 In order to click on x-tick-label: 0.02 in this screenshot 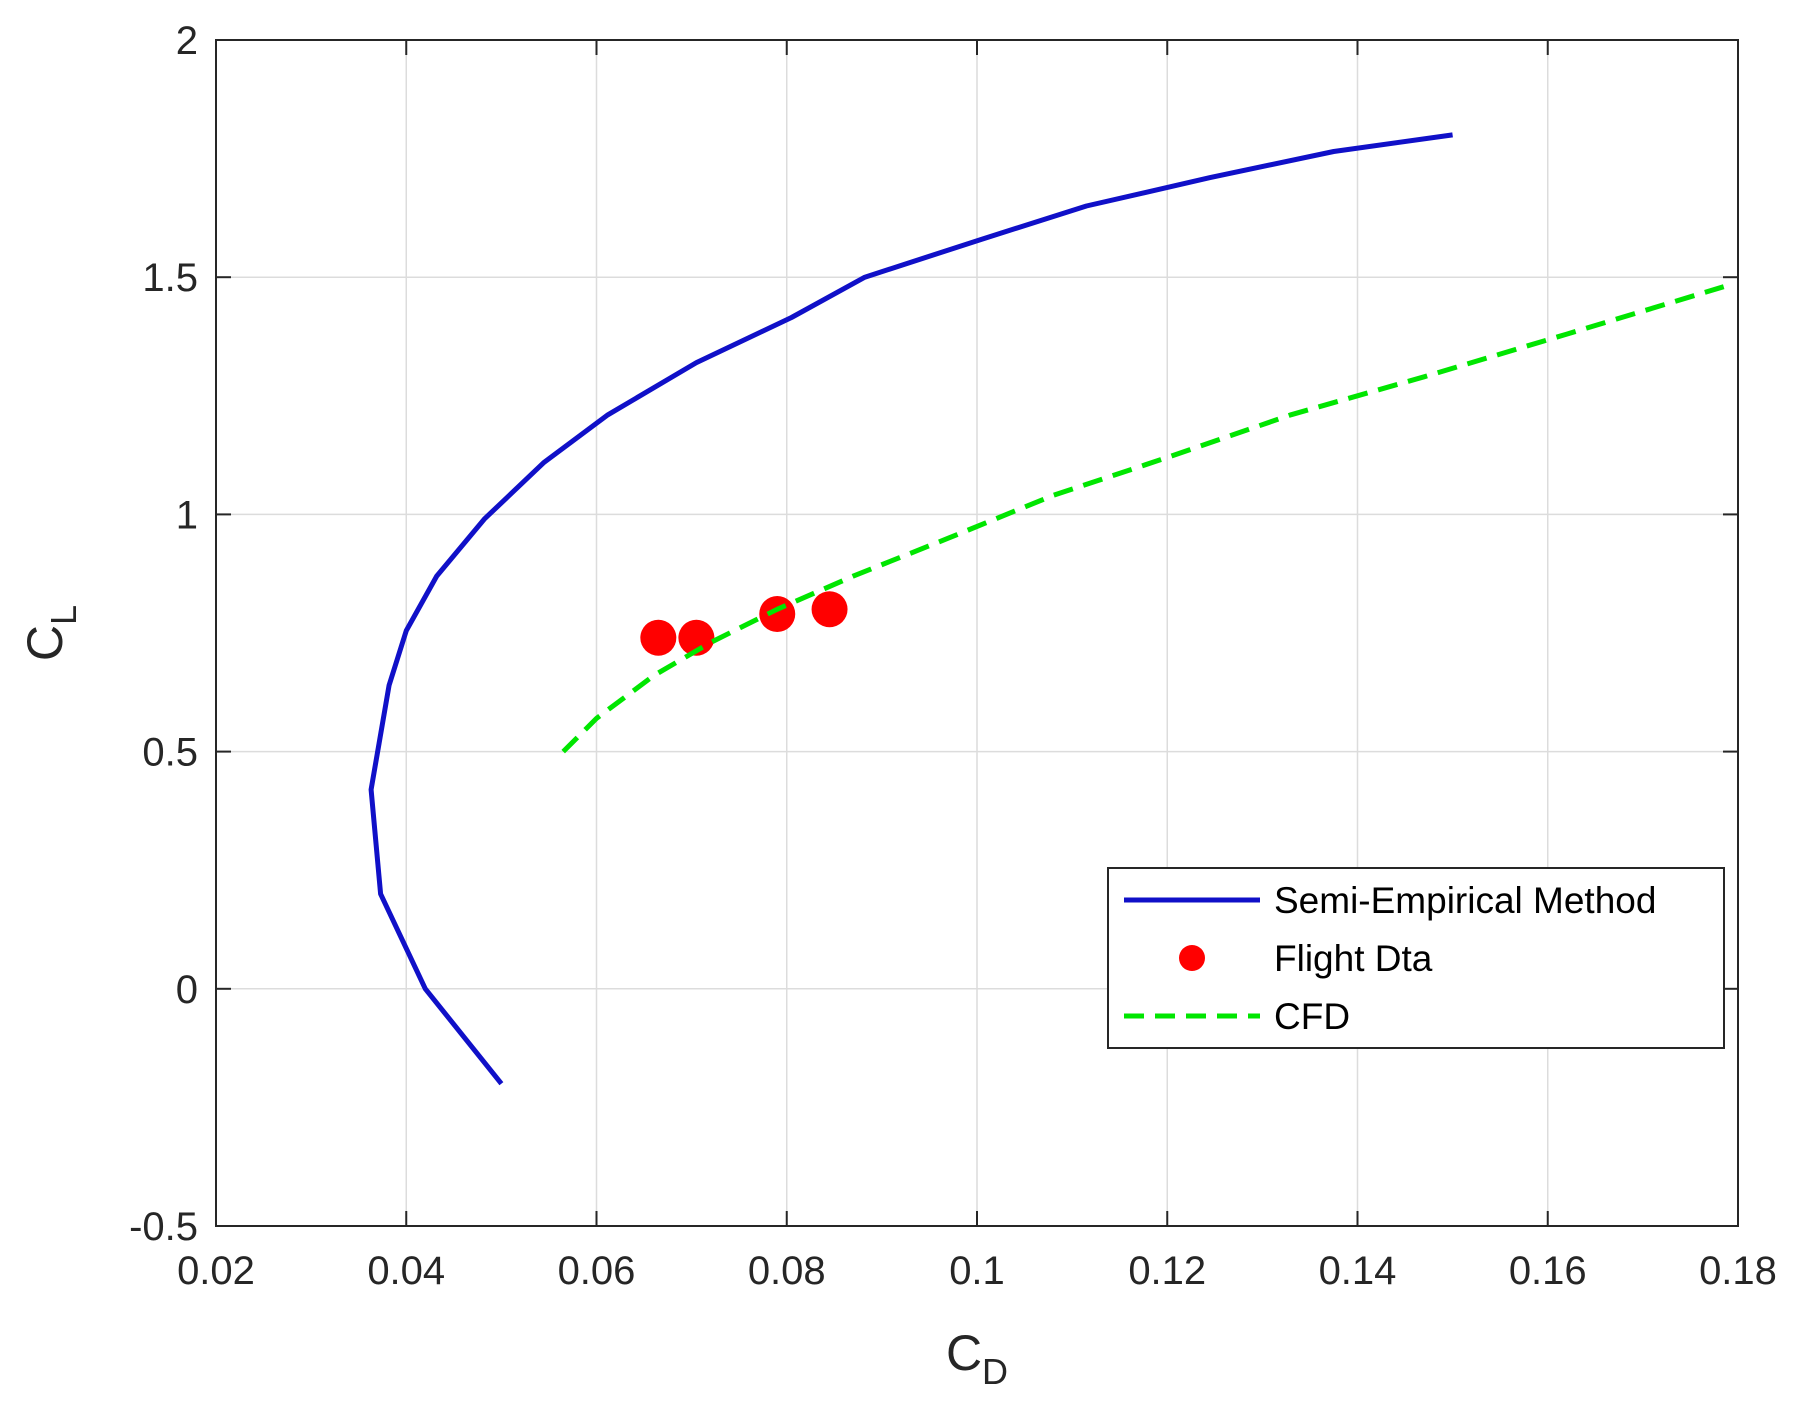, I will do `click(216, 1271)`.